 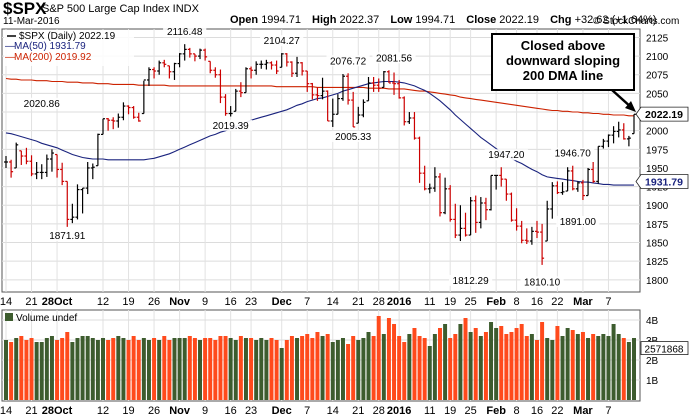 I want to click on price-callout: 2005.33, so click(x=353, y=137).